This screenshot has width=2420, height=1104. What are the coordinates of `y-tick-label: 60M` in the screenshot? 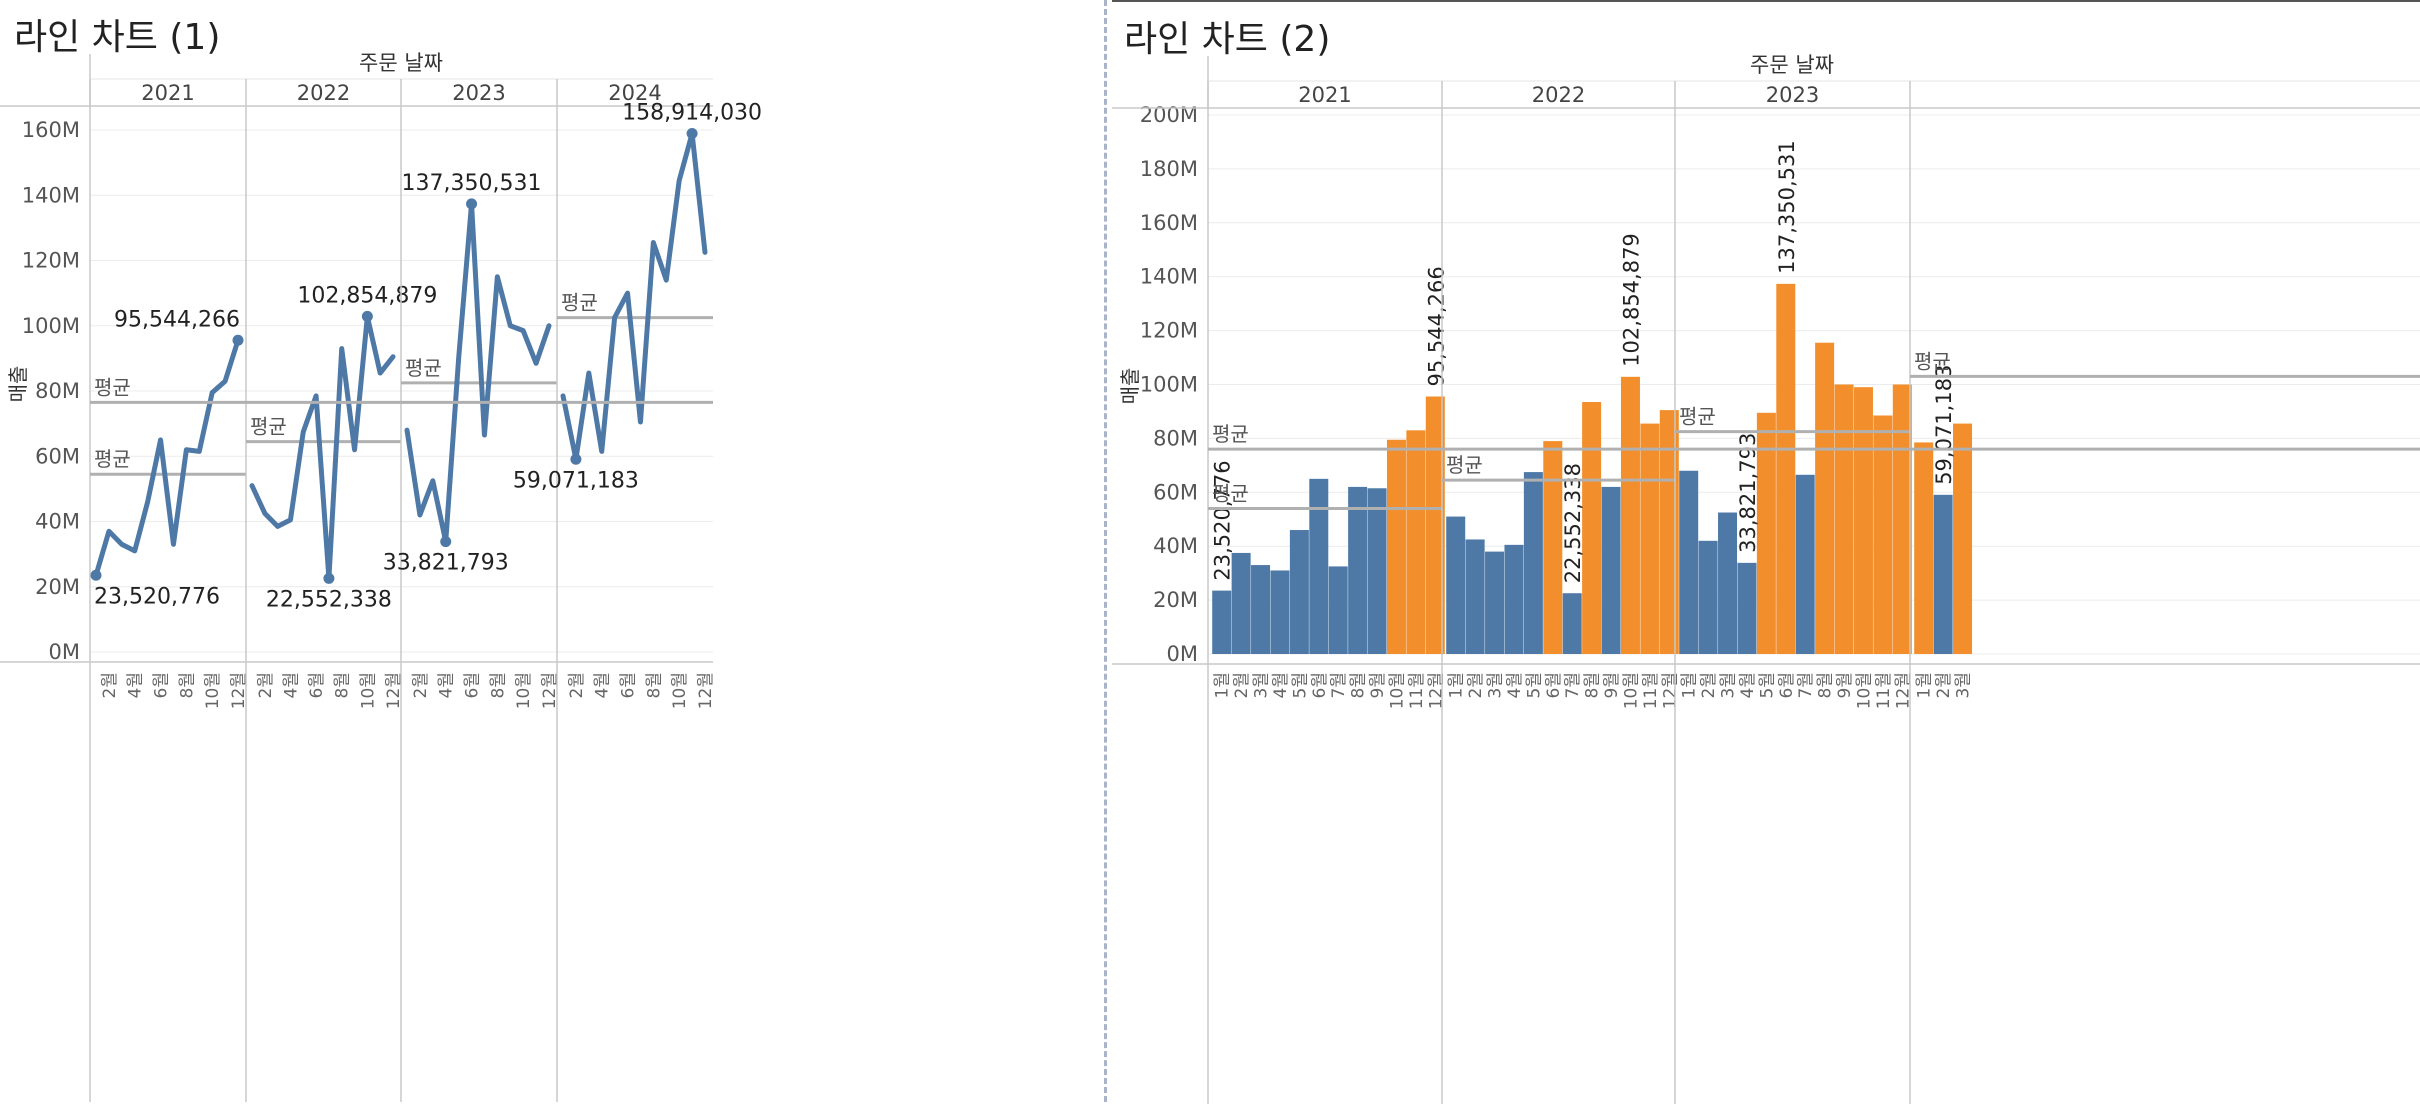 It's located at (1175, 492).